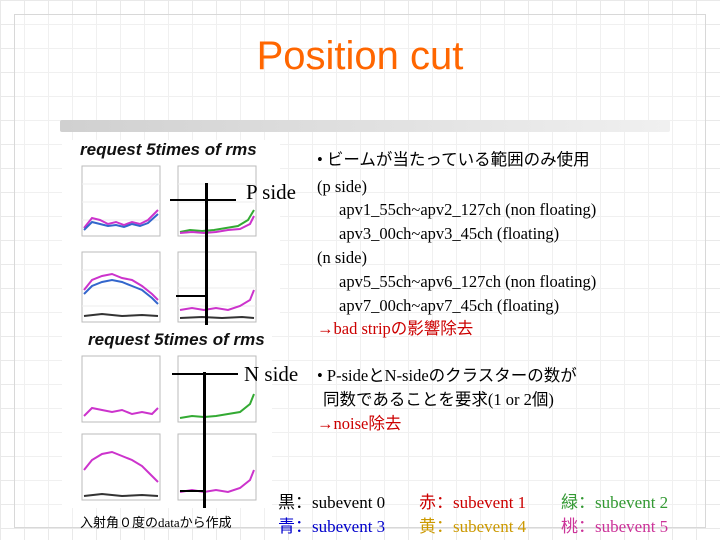 This screenshot has width=720, height=540. Describe the element at coordinates (205, 374) in the screenshot. I see `n-side-arrow-upper` at that location.